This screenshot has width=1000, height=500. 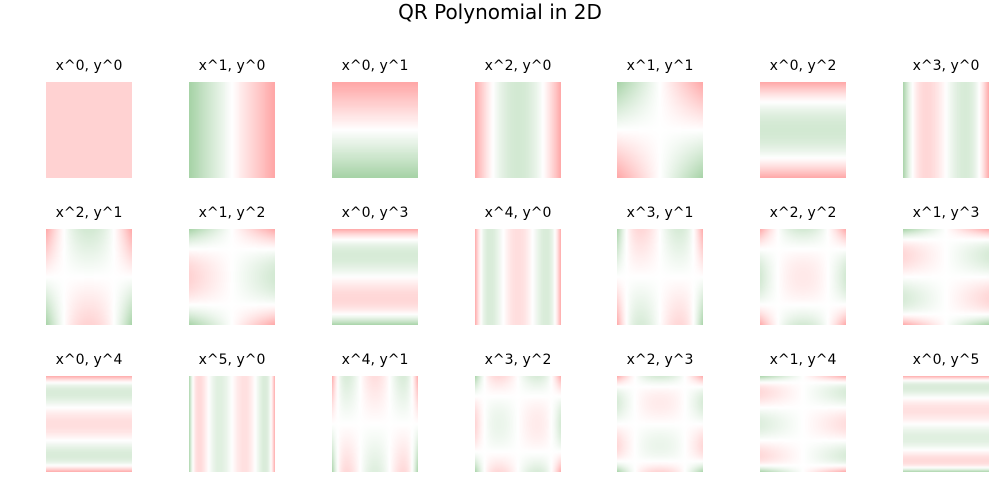 I want to click on subplot-title: x^0, y^3, so click(x=375, y=213).